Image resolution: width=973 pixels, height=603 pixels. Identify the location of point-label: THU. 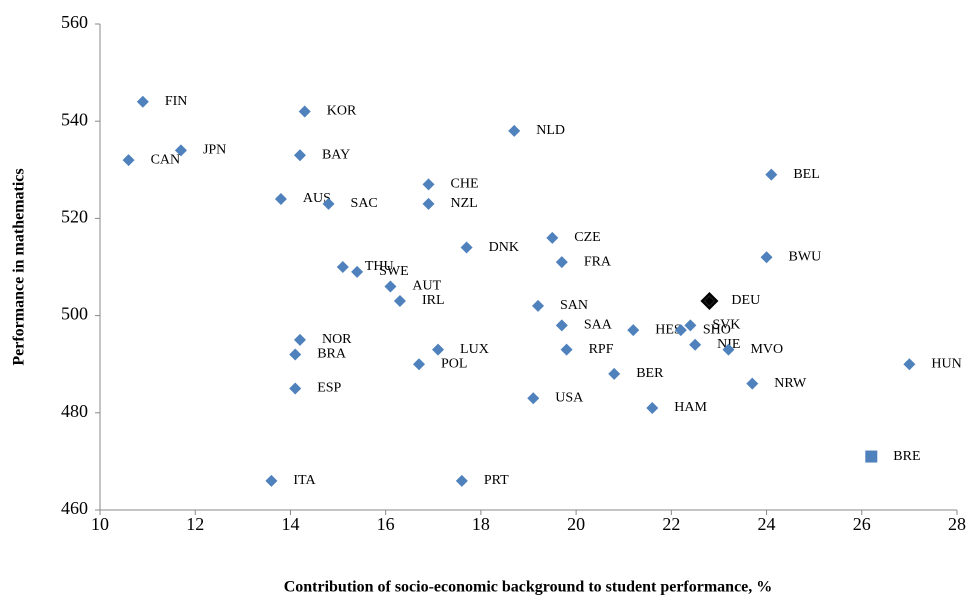
(379, 266).